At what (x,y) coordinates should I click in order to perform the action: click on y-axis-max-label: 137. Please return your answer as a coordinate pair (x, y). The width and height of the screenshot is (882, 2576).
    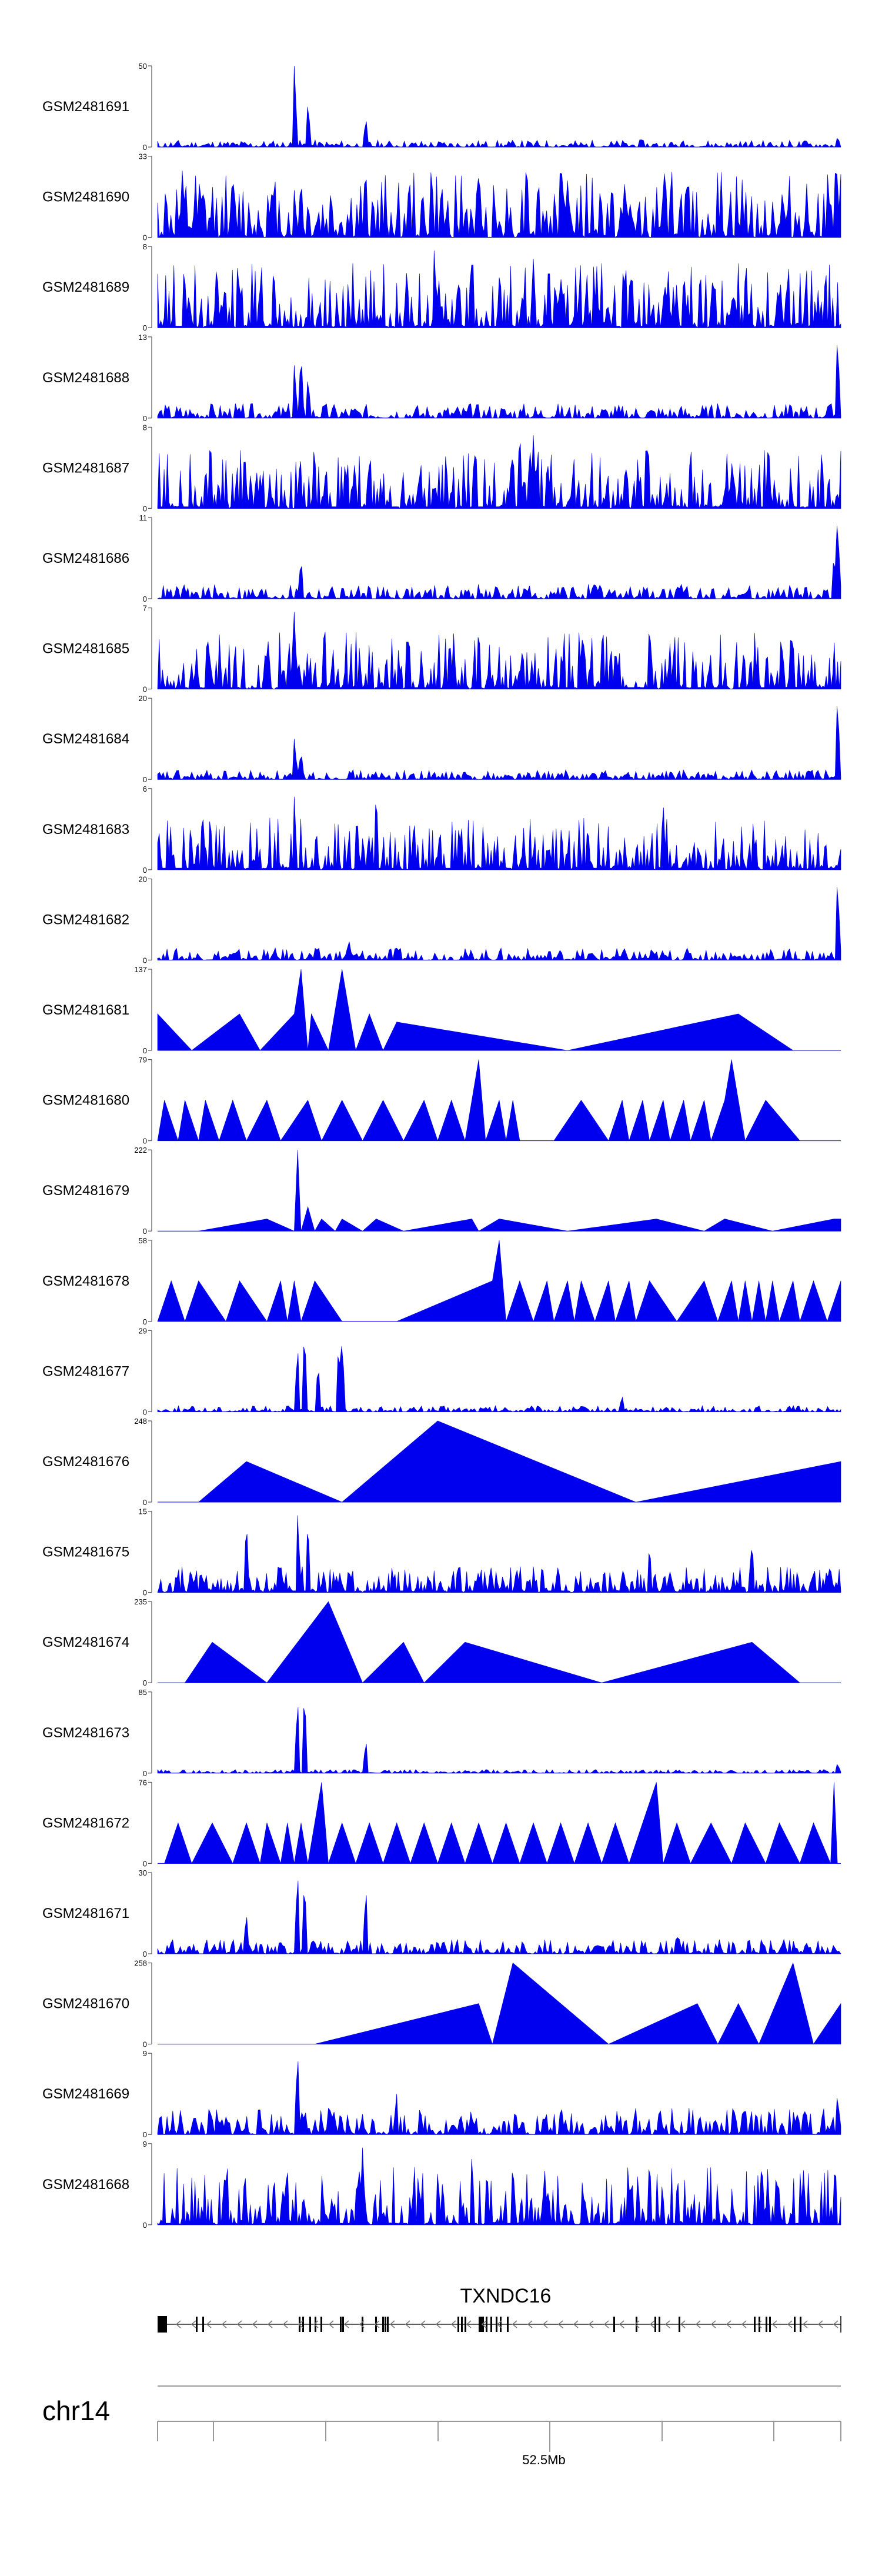
    Looking at the image, I should click on (140, 969).